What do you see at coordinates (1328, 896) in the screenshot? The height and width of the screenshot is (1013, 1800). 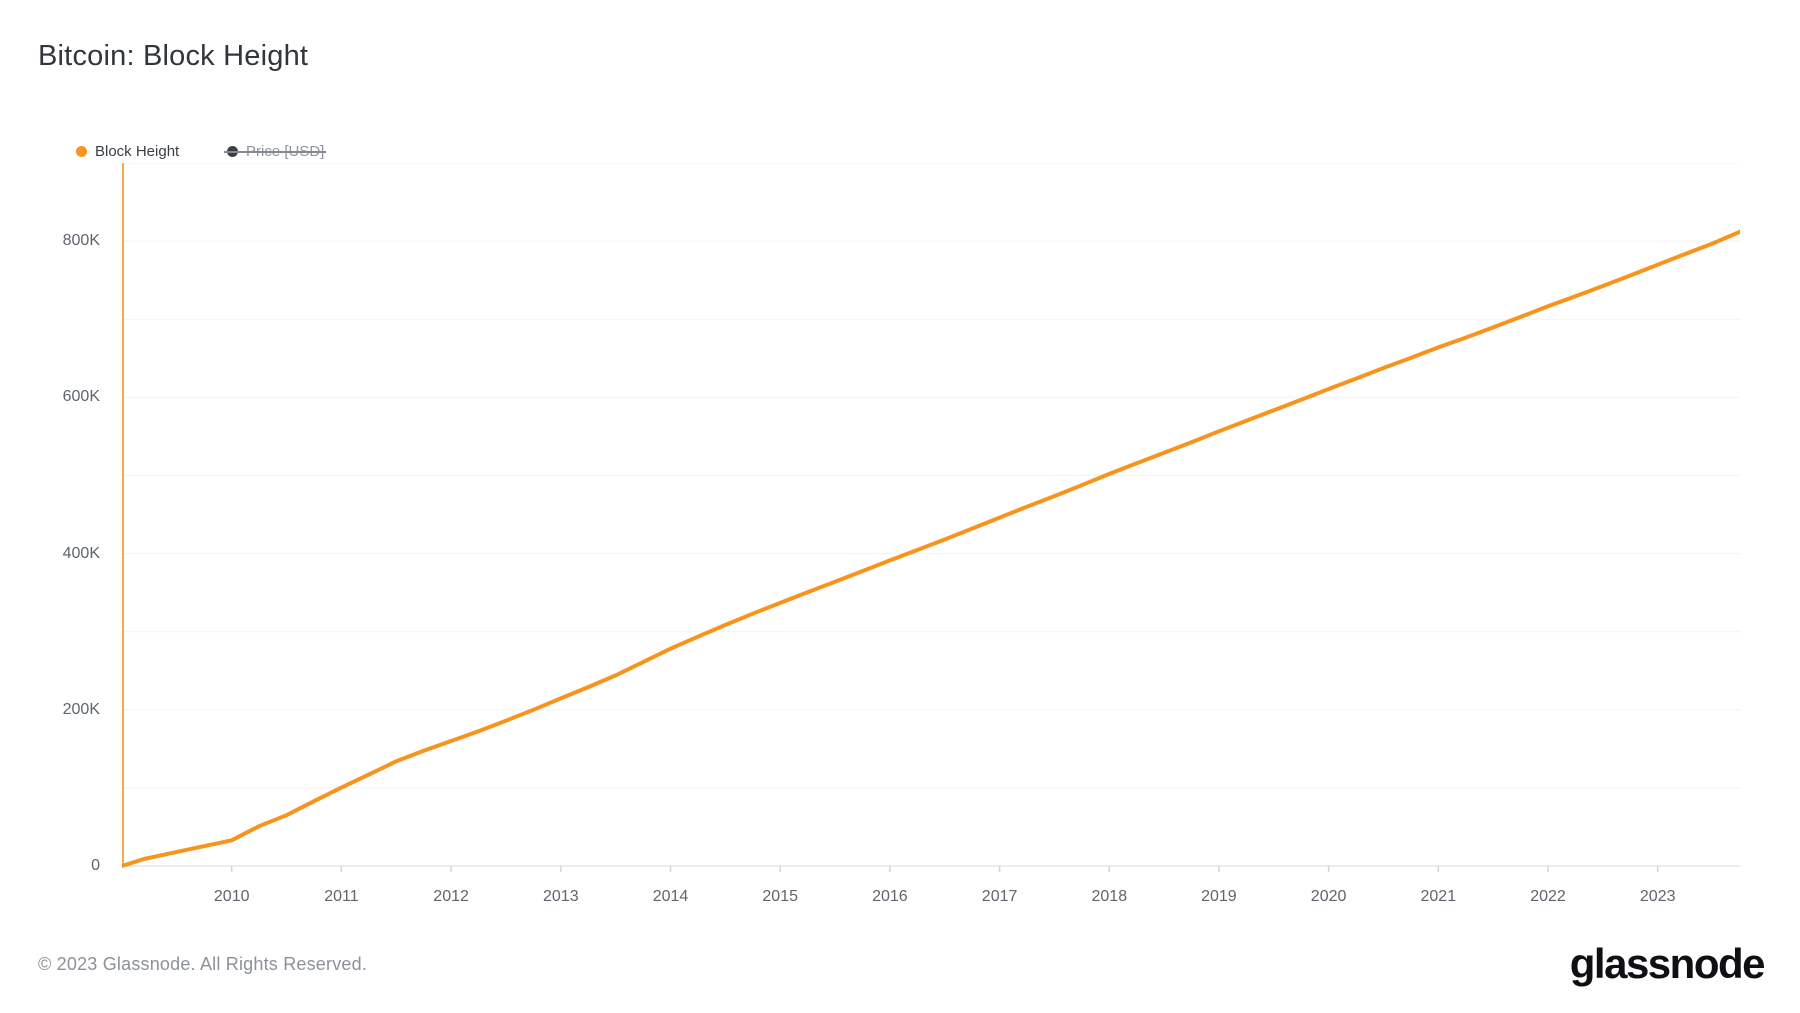 I see `x-axis-tick-label: 2020` at bounding box center [1328, 896].